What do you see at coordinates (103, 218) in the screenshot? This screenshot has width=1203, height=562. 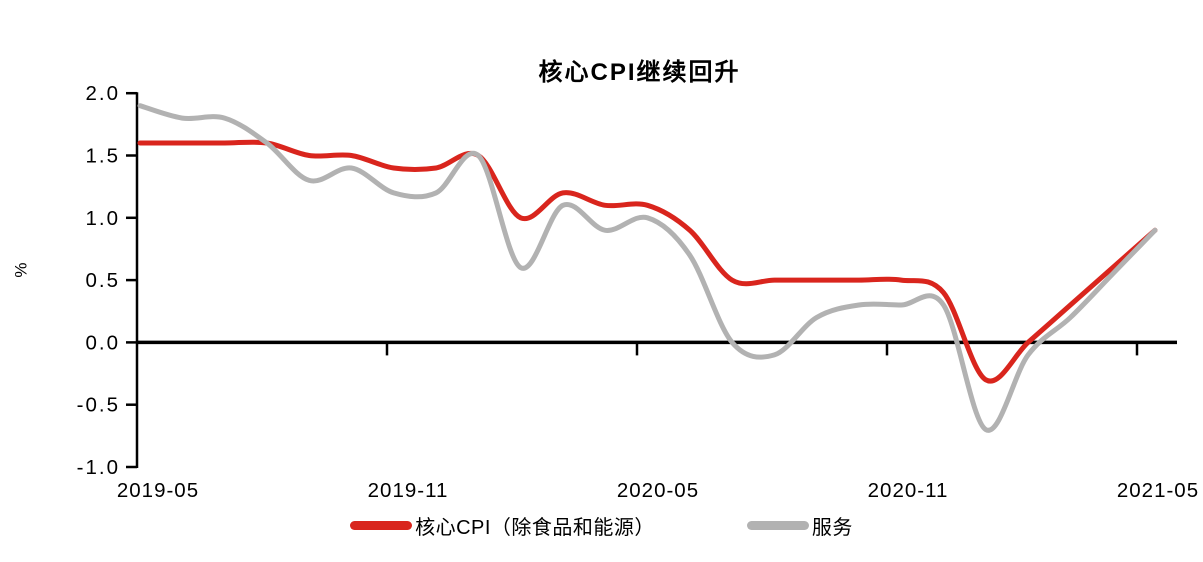 I see `y-axis-tick-label: 1.0` at bounding box center [103, 218].